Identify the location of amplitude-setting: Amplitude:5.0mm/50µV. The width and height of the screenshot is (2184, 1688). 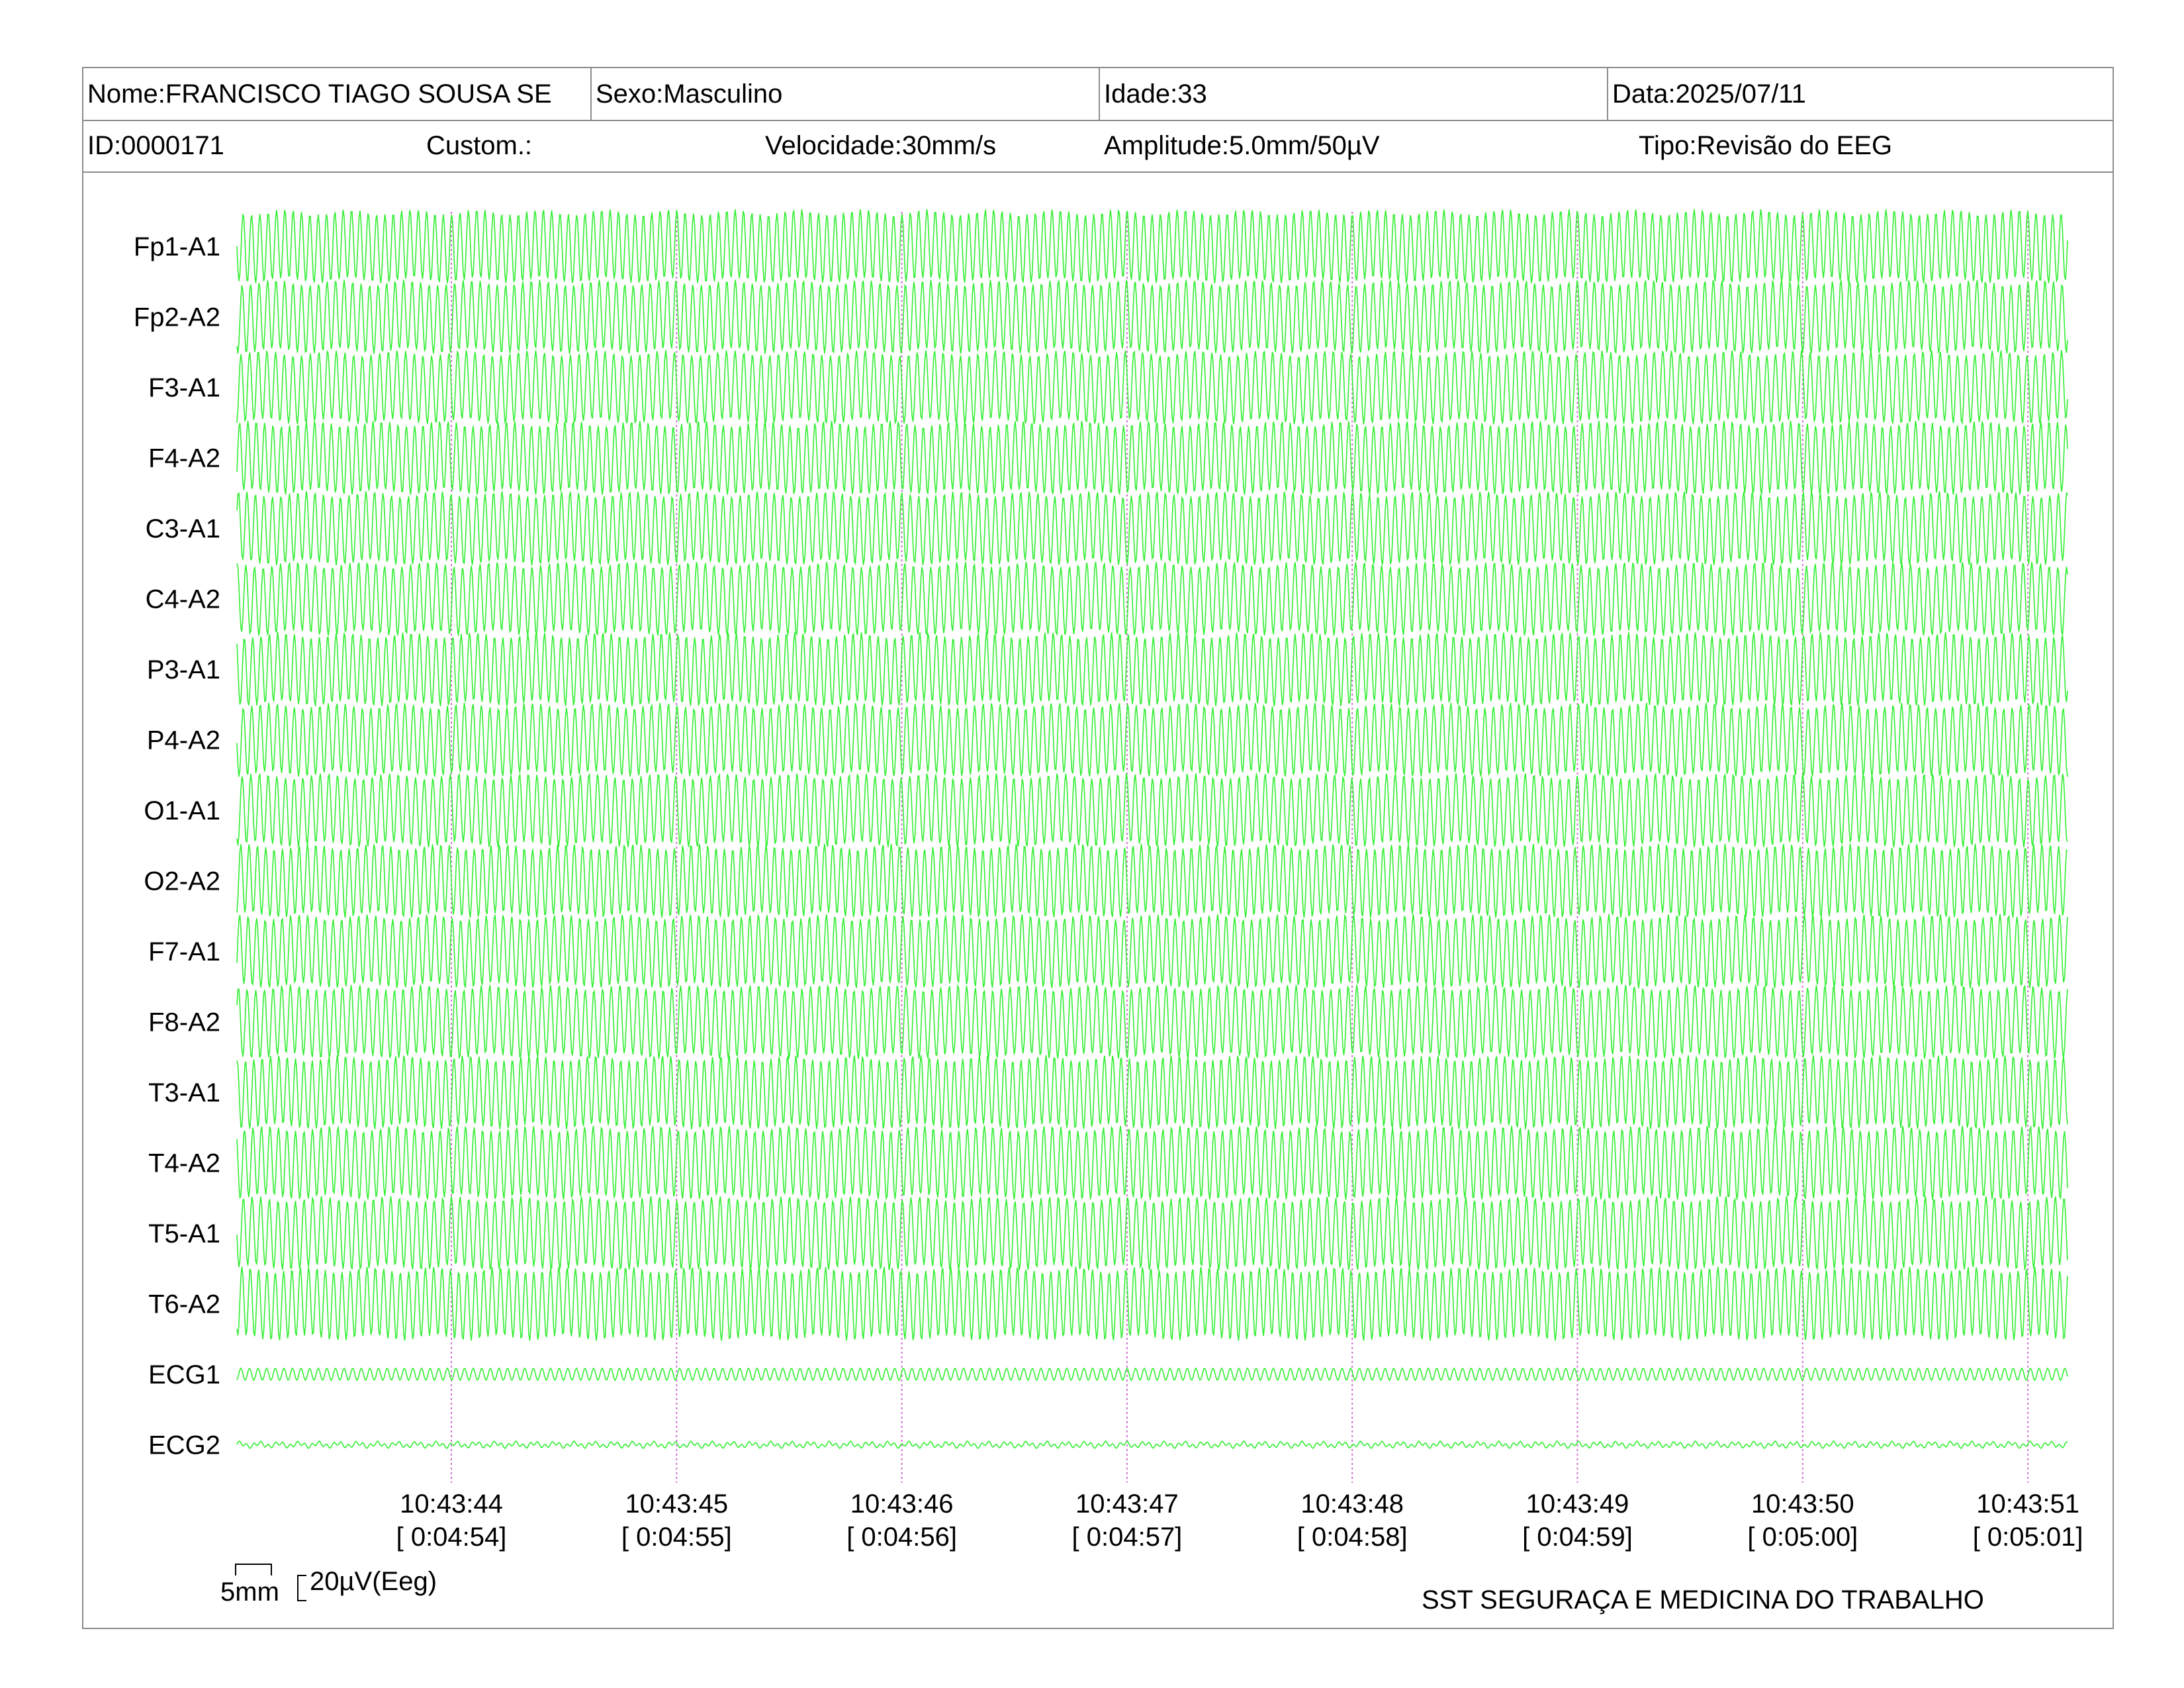
(1242, 145).